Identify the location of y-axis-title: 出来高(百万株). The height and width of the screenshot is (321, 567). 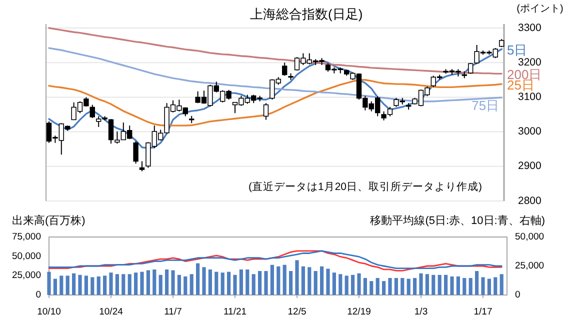
(49, 220).